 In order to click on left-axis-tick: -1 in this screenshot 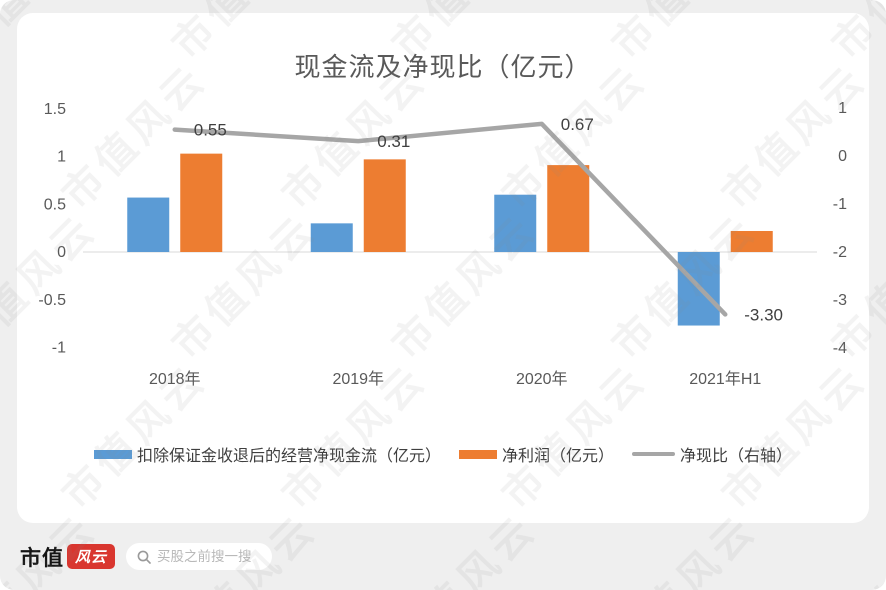, I will do `click(59, 348)`.